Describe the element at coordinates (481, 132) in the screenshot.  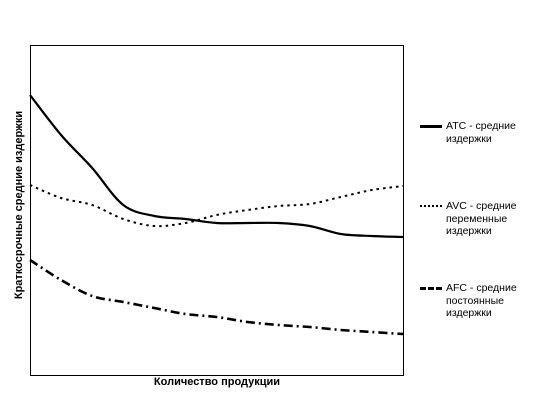
I see `legend-label-atc: ATC - средние издержки` at that location.